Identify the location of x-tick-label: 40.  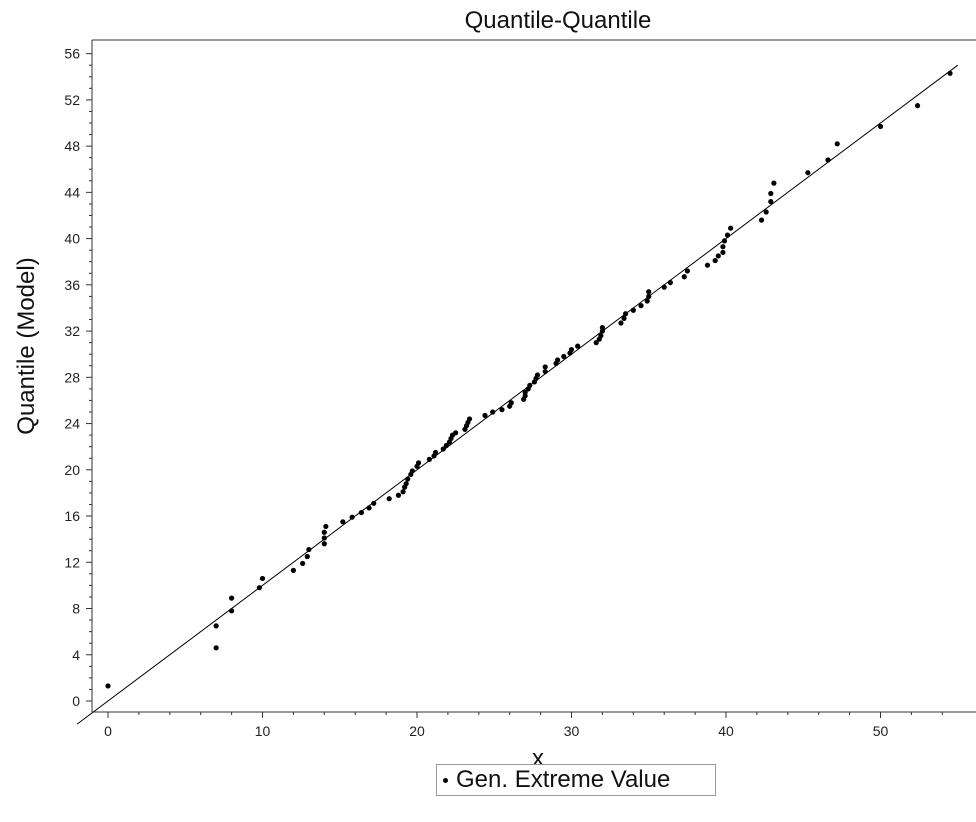
(726, 731).